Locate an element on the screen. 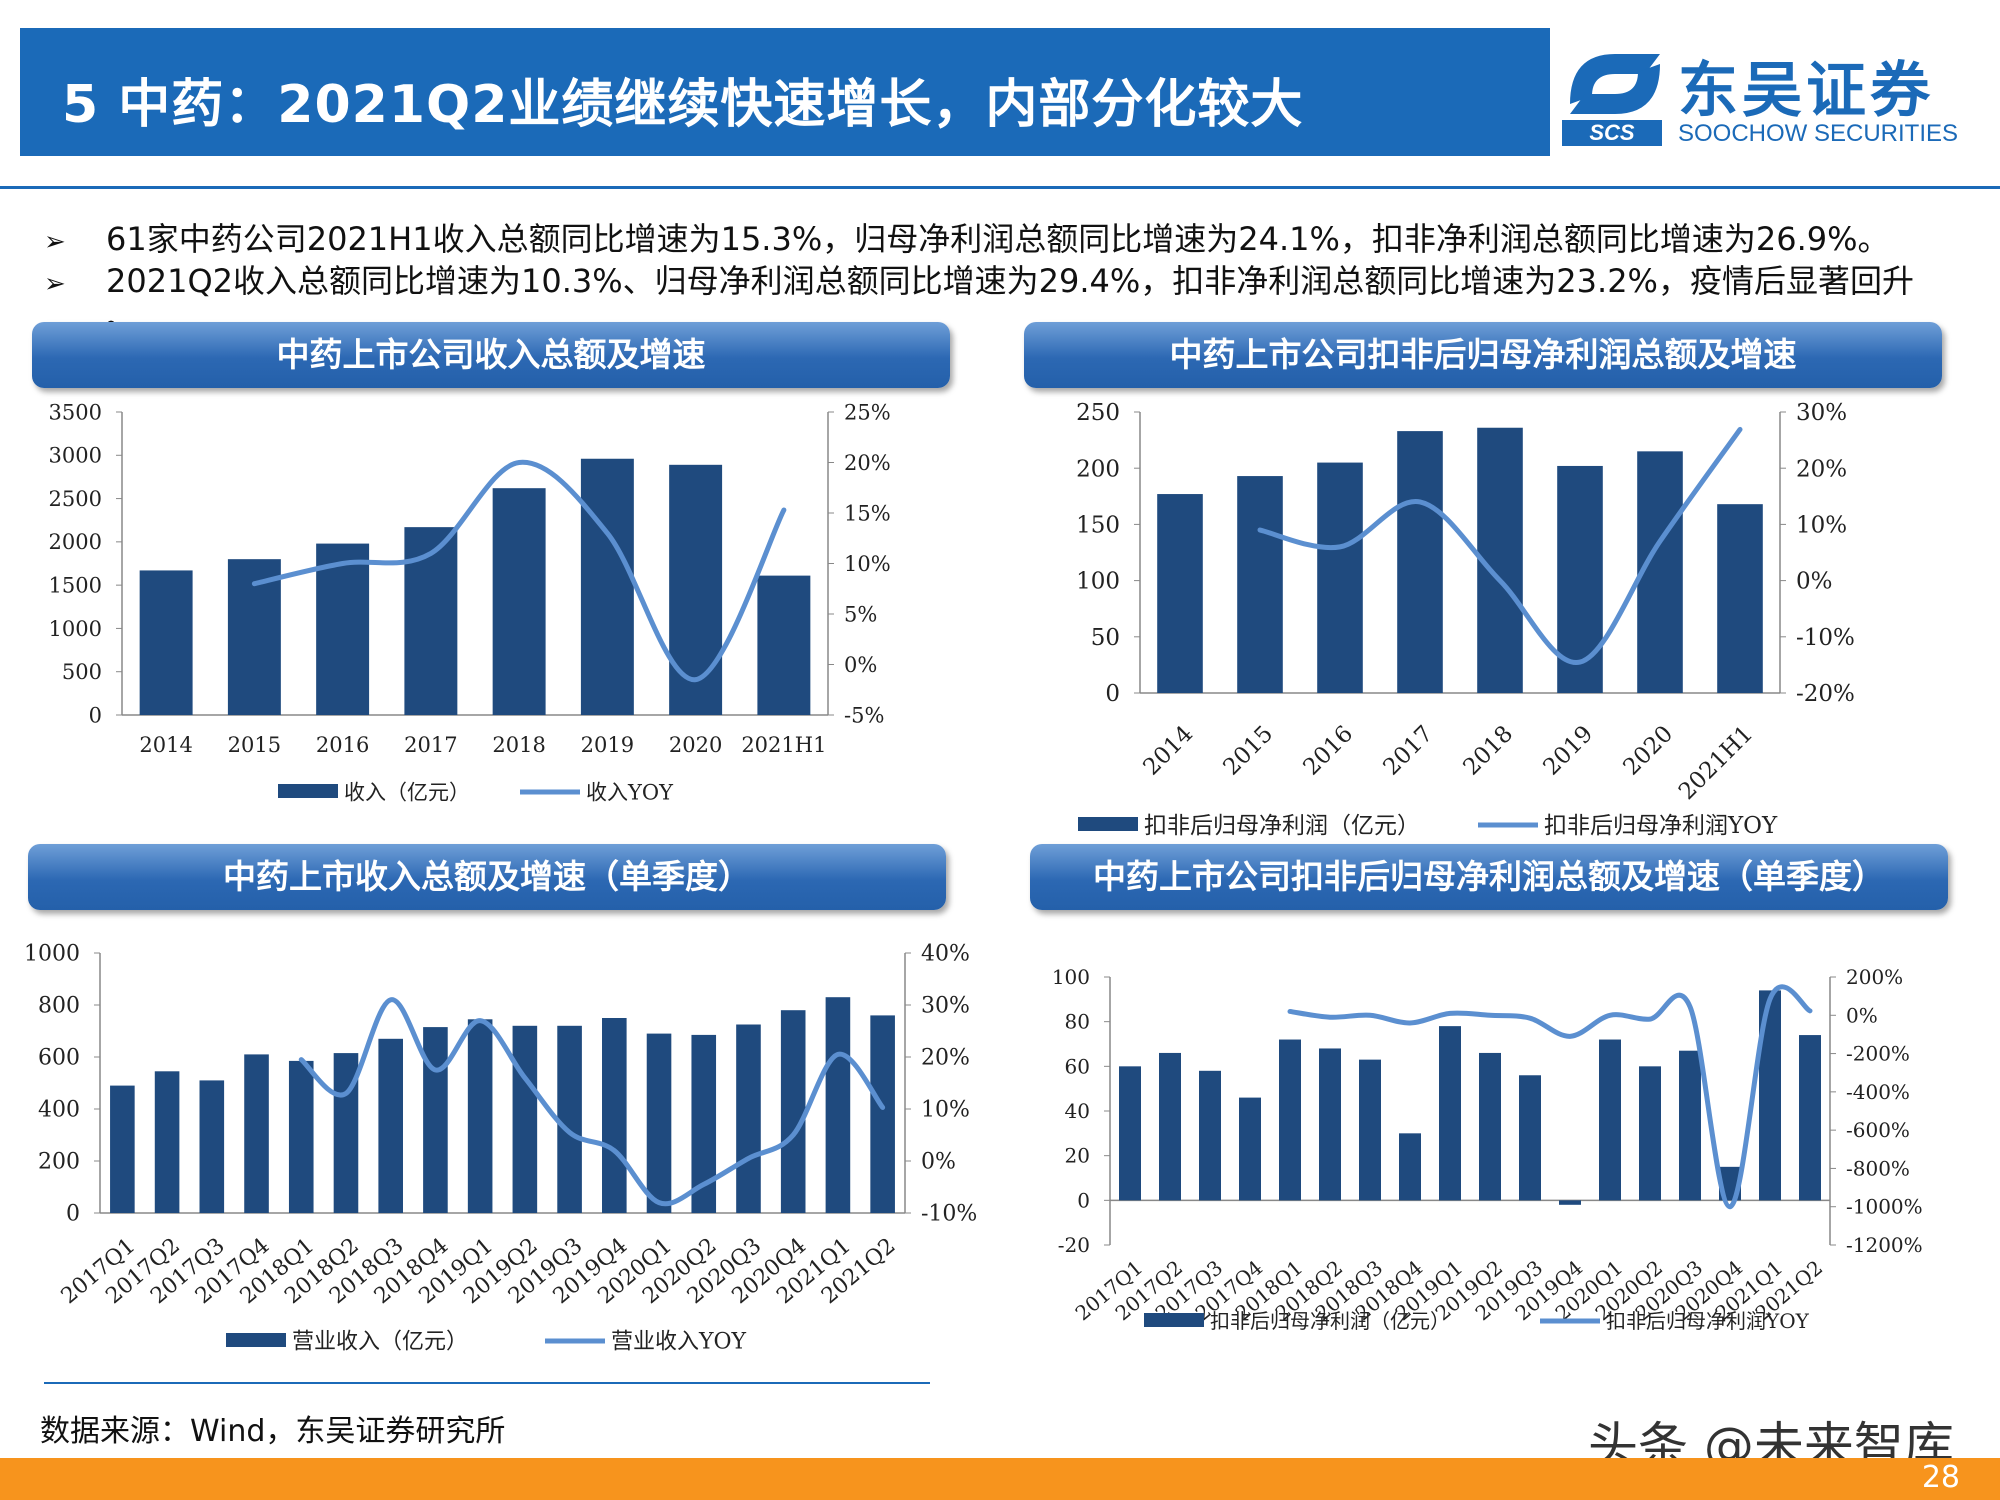 The image size is (2000, 1500). y-tick-label-right: 30% is located at coordinates (945, 1006).